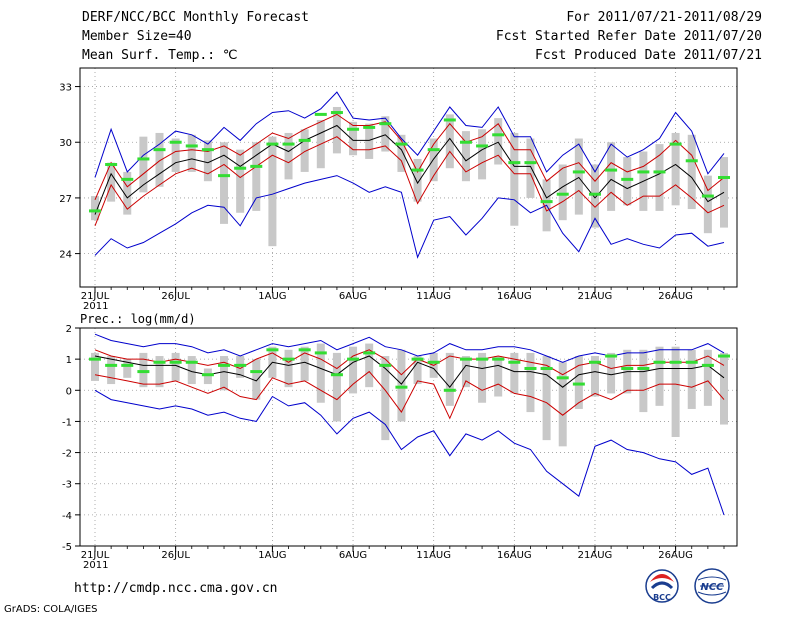  I want to click on x-tick-label: 1AUG, so click(272, 296).